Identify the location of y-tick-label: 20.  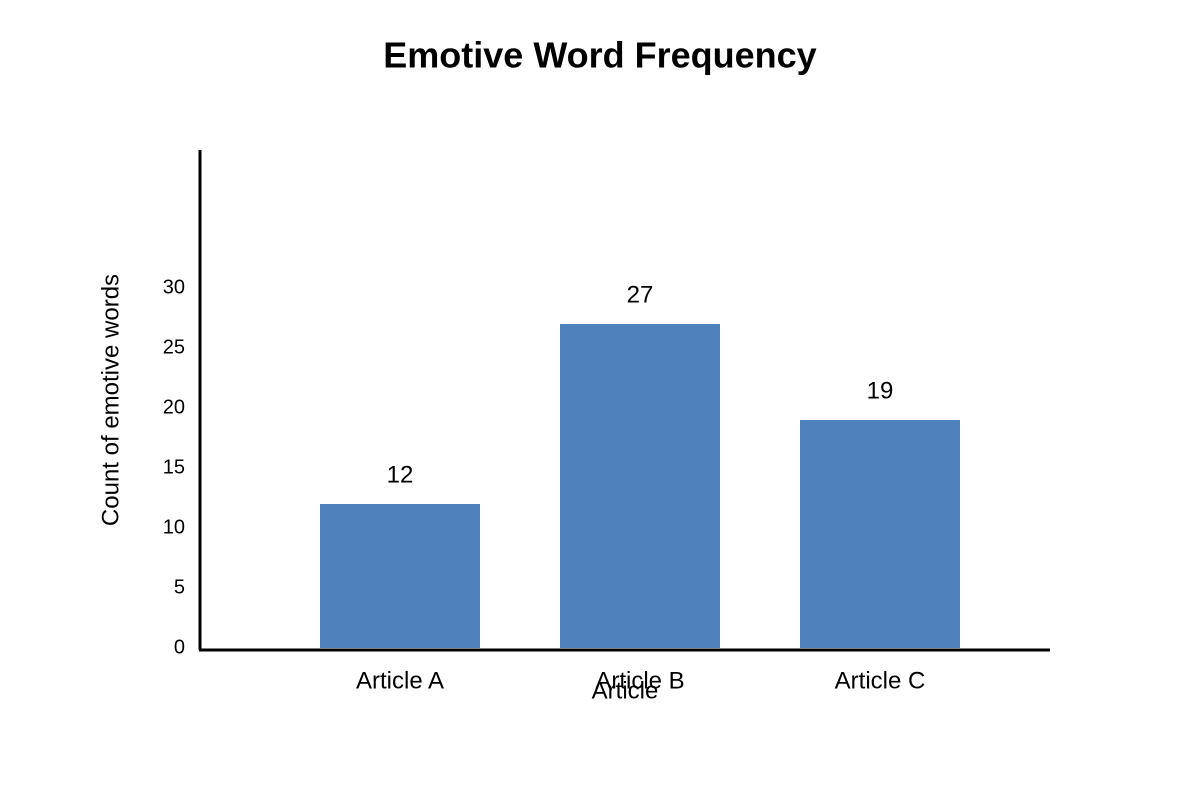
(174, 407).